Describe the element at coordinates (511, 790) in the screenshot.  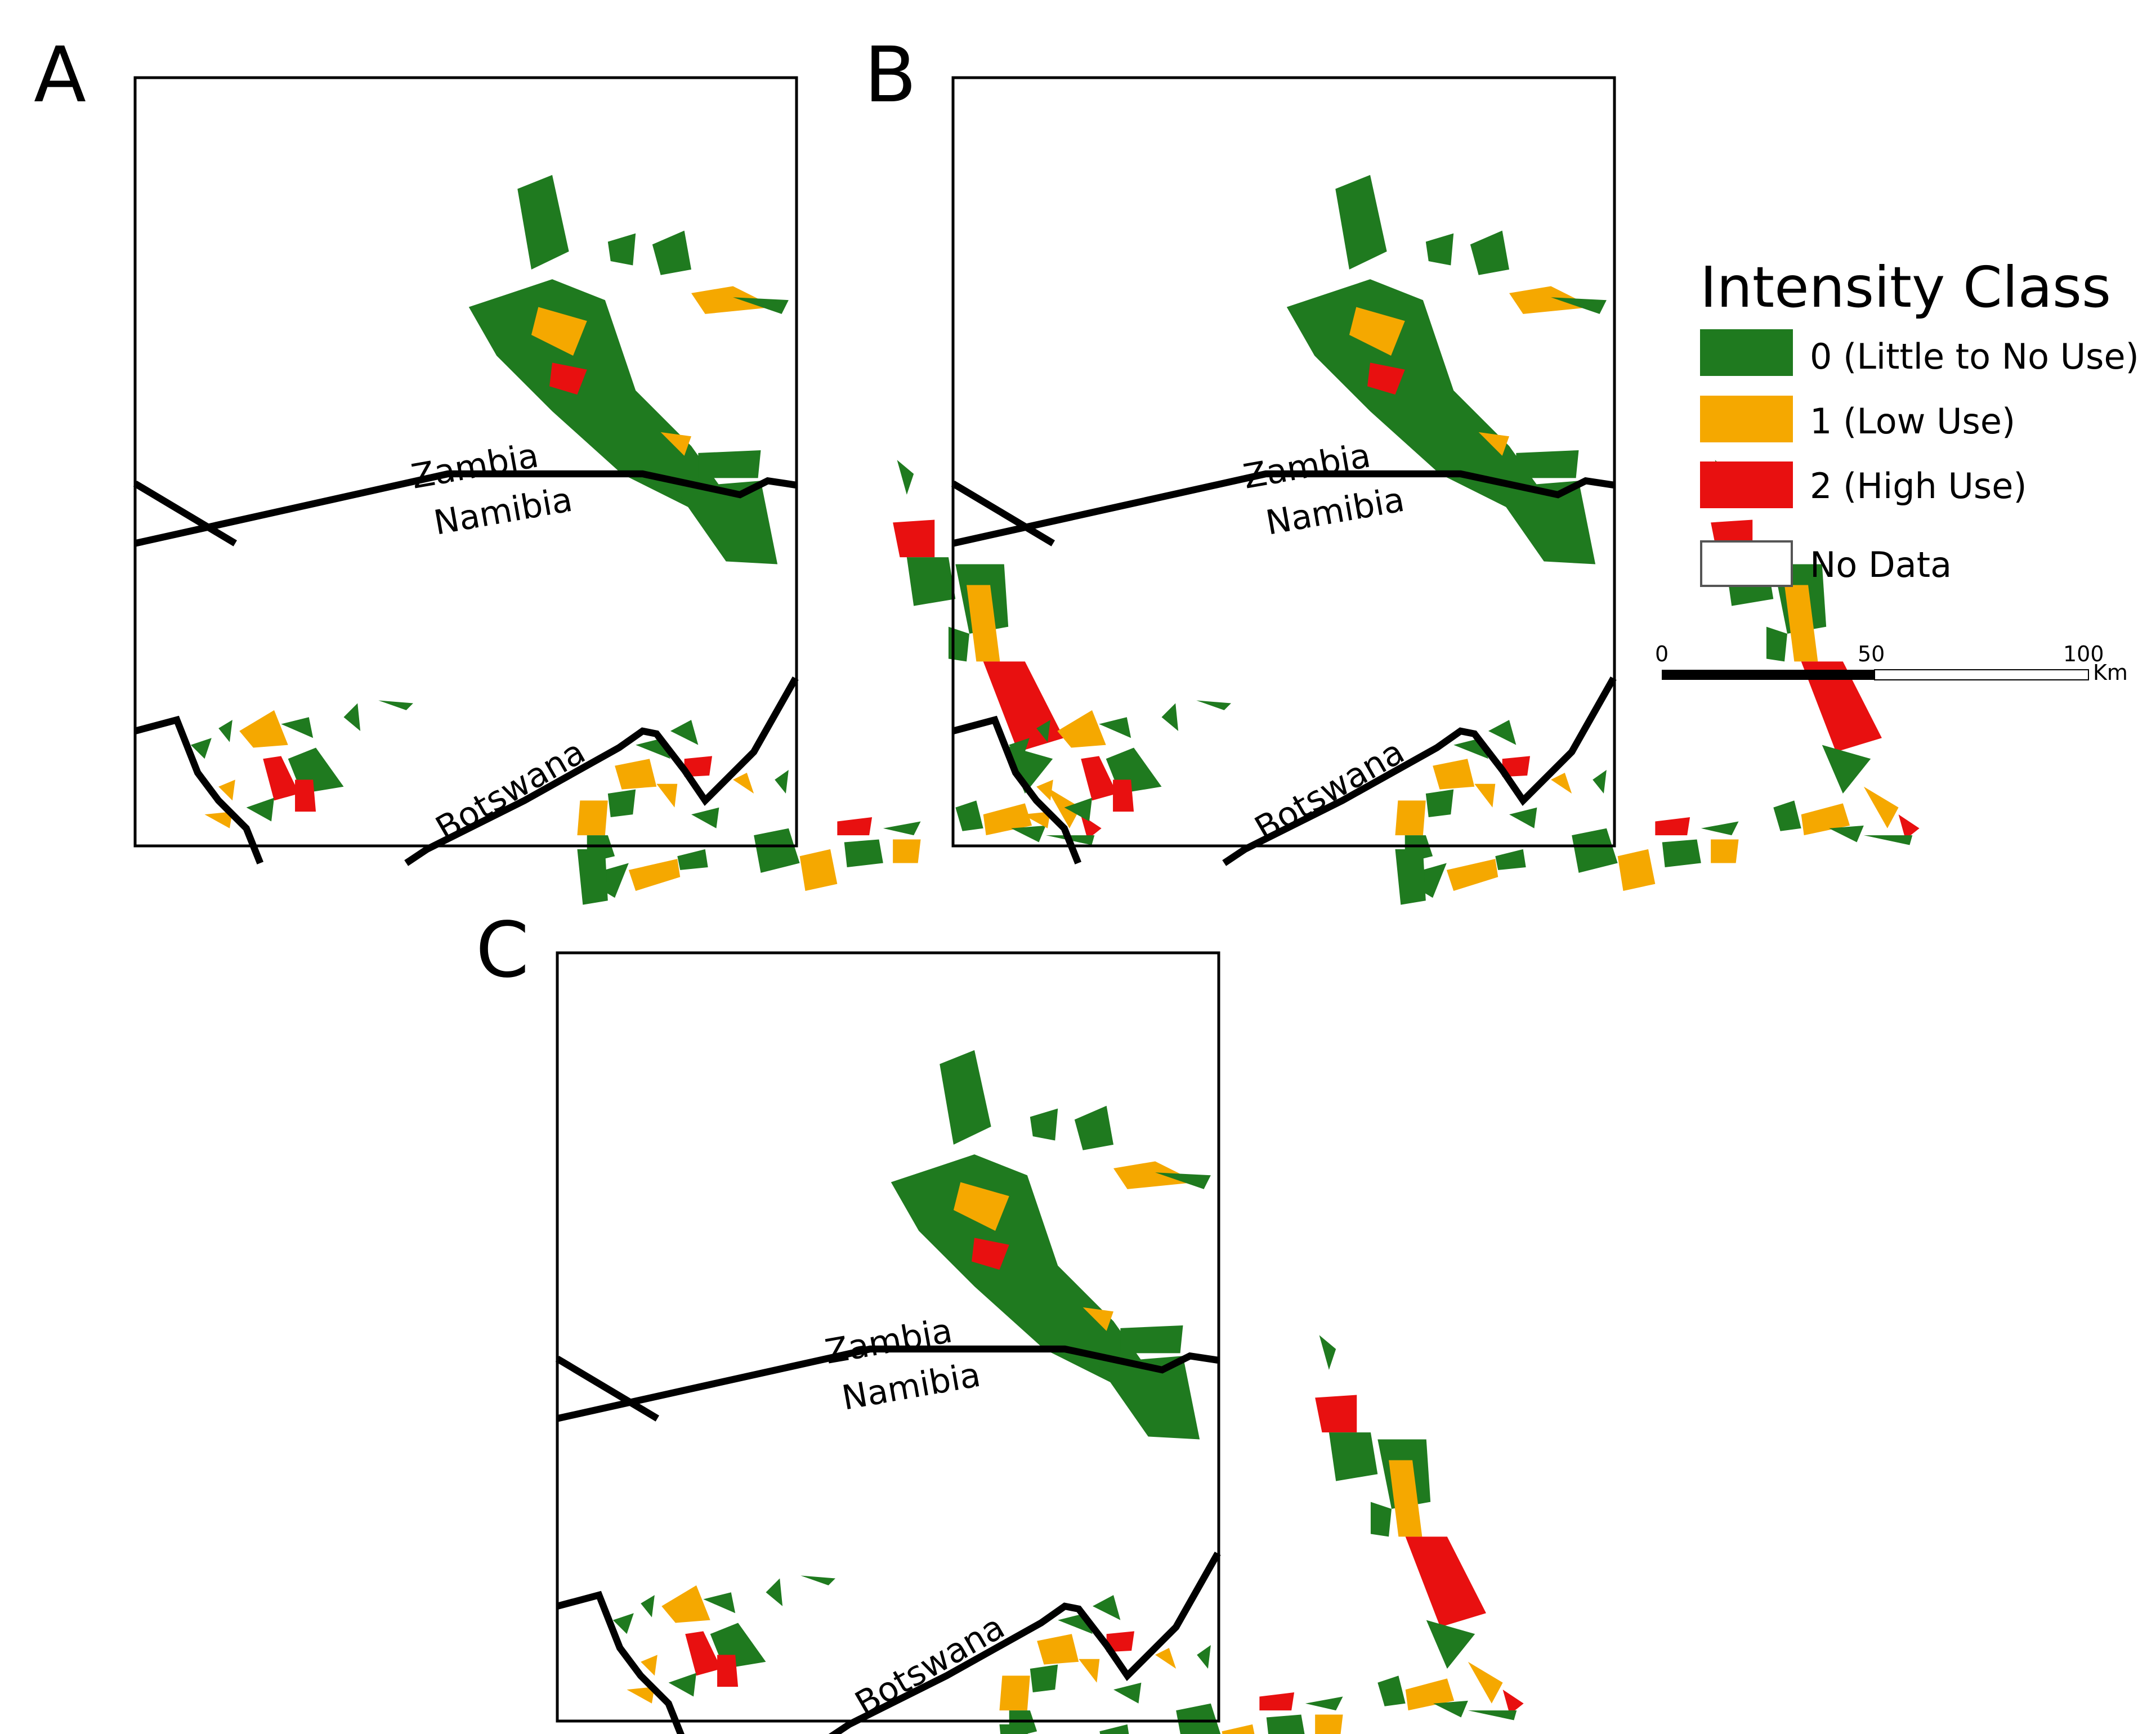
I see `country-label-botswana-a: Botswana` at that location.